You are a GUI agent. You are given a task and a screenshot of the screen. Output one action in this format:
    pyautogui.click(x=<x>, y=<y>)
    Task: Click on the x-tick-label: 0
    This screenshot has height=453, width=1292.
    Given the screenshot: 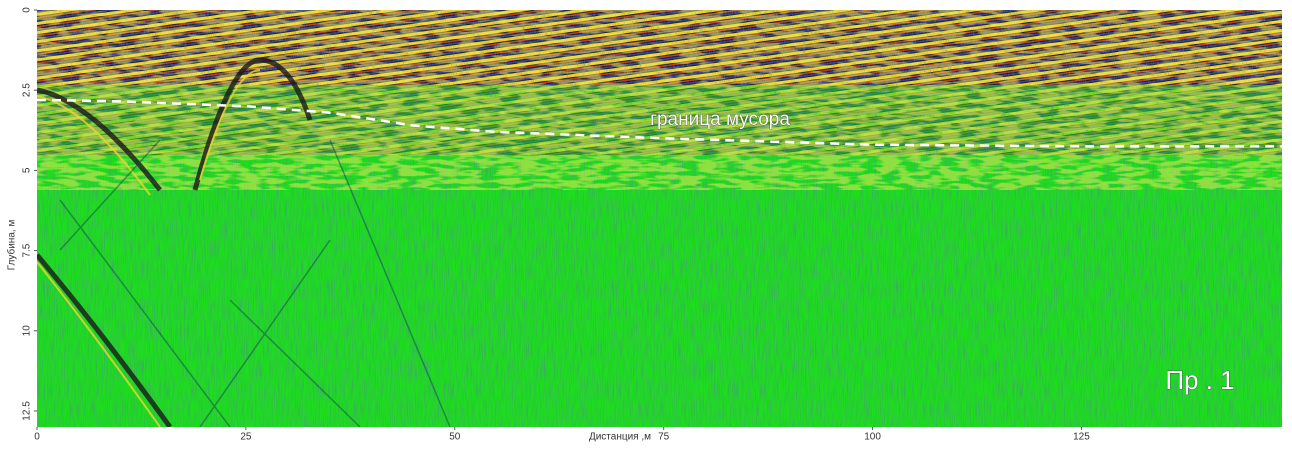 What is the action you would take?
    pyautogui.click(x=37, y=437)
    